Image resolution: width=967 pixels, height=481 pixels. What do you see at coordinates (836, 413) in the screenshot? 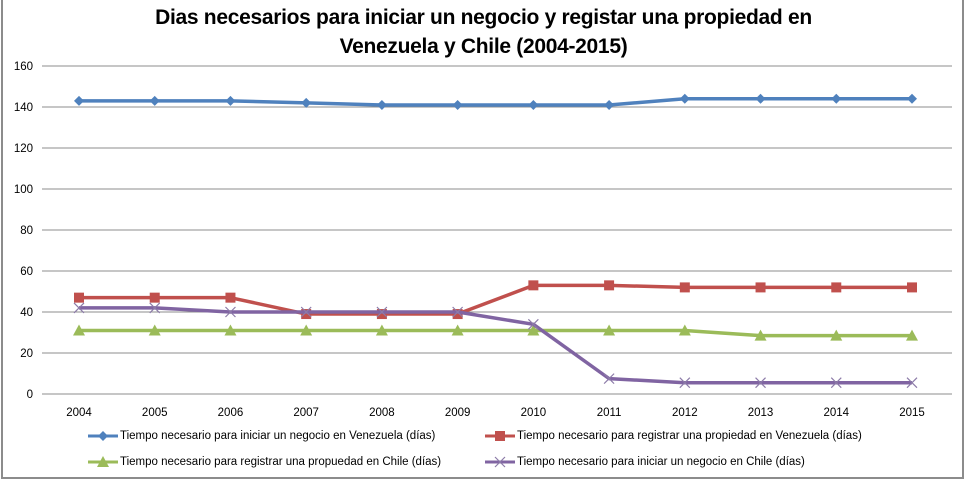
I see `x-tick-label: 2014` at bounding box center [836, 413].